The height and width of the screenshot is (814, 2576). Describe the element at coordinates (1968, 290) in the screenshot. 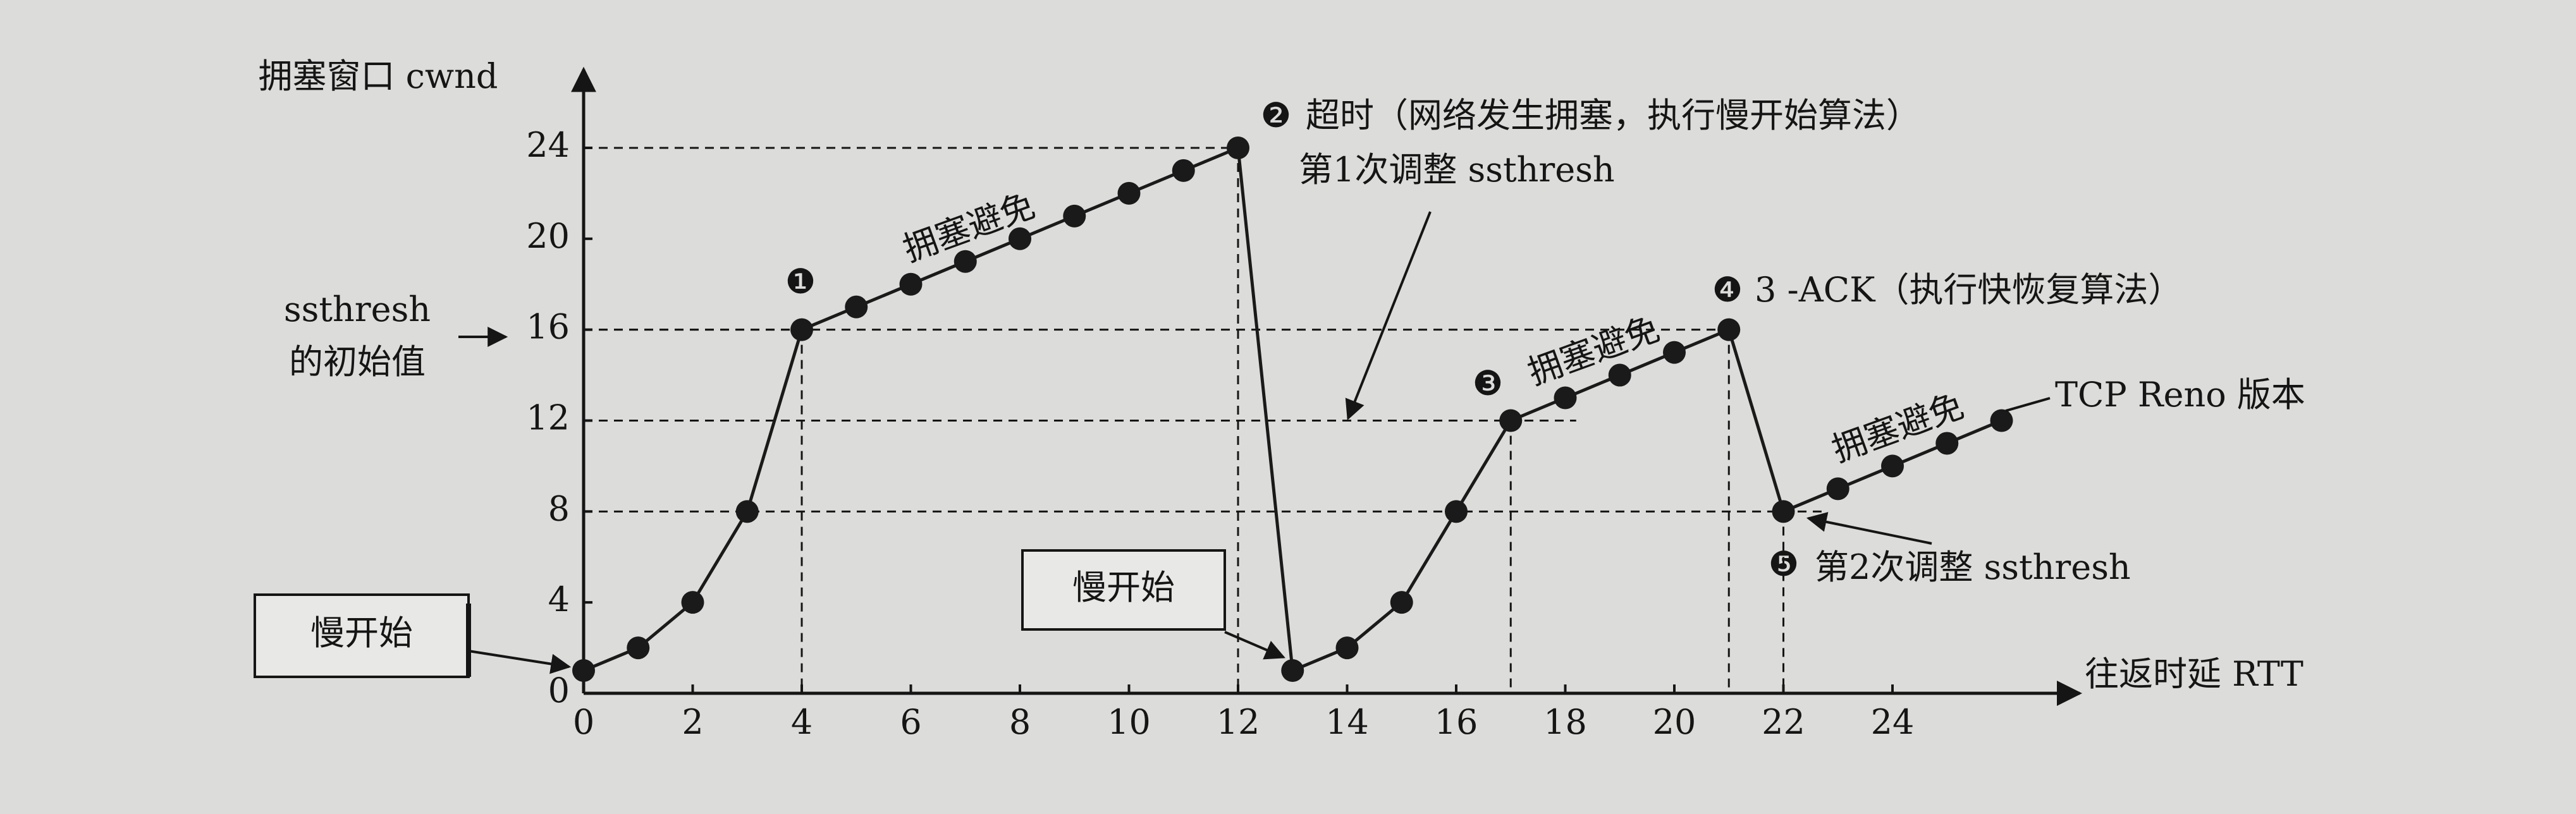

I see `annotation: 3 -ACK（执行快恢复算法）` at that location.